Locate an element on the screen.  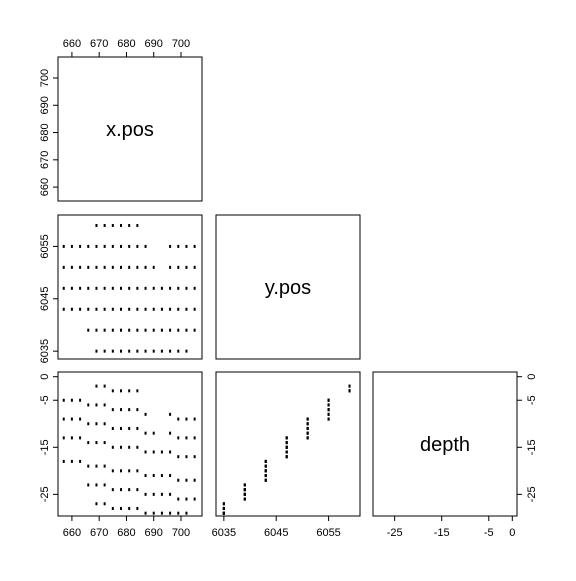
panel-frame is located at coordinates (130, 444).